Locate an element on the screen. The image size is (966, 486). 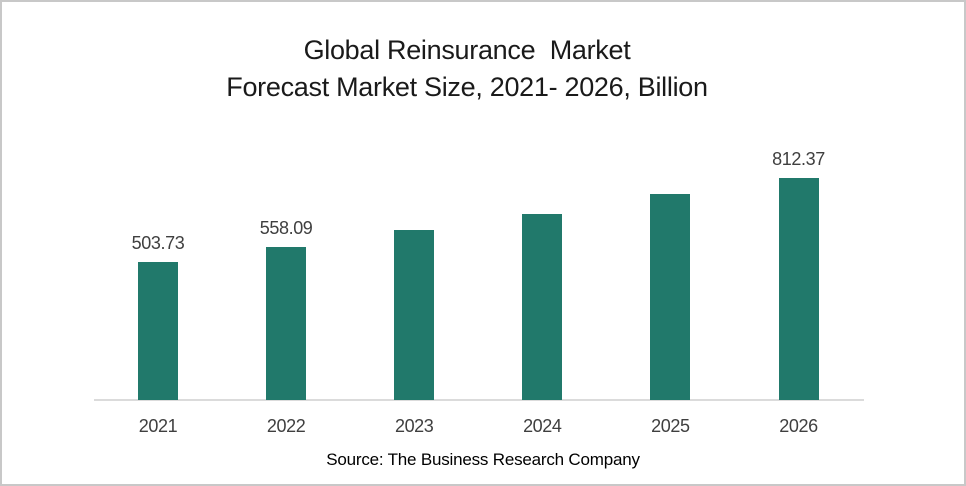
bar-2023 is located at coordinates (414, 315).